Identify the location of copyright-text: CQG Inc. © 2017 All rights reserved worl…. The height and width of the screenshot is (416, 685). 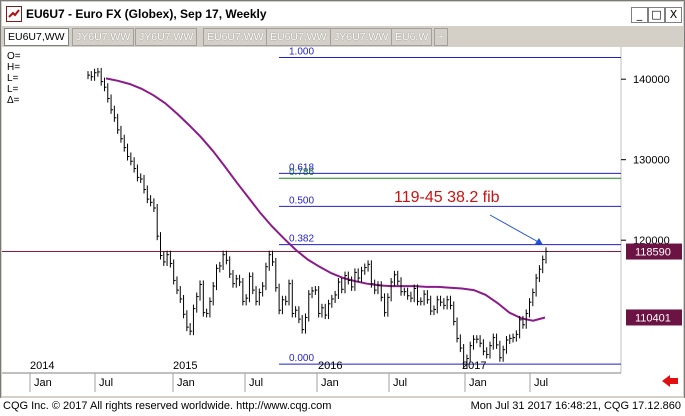
(167, 406).